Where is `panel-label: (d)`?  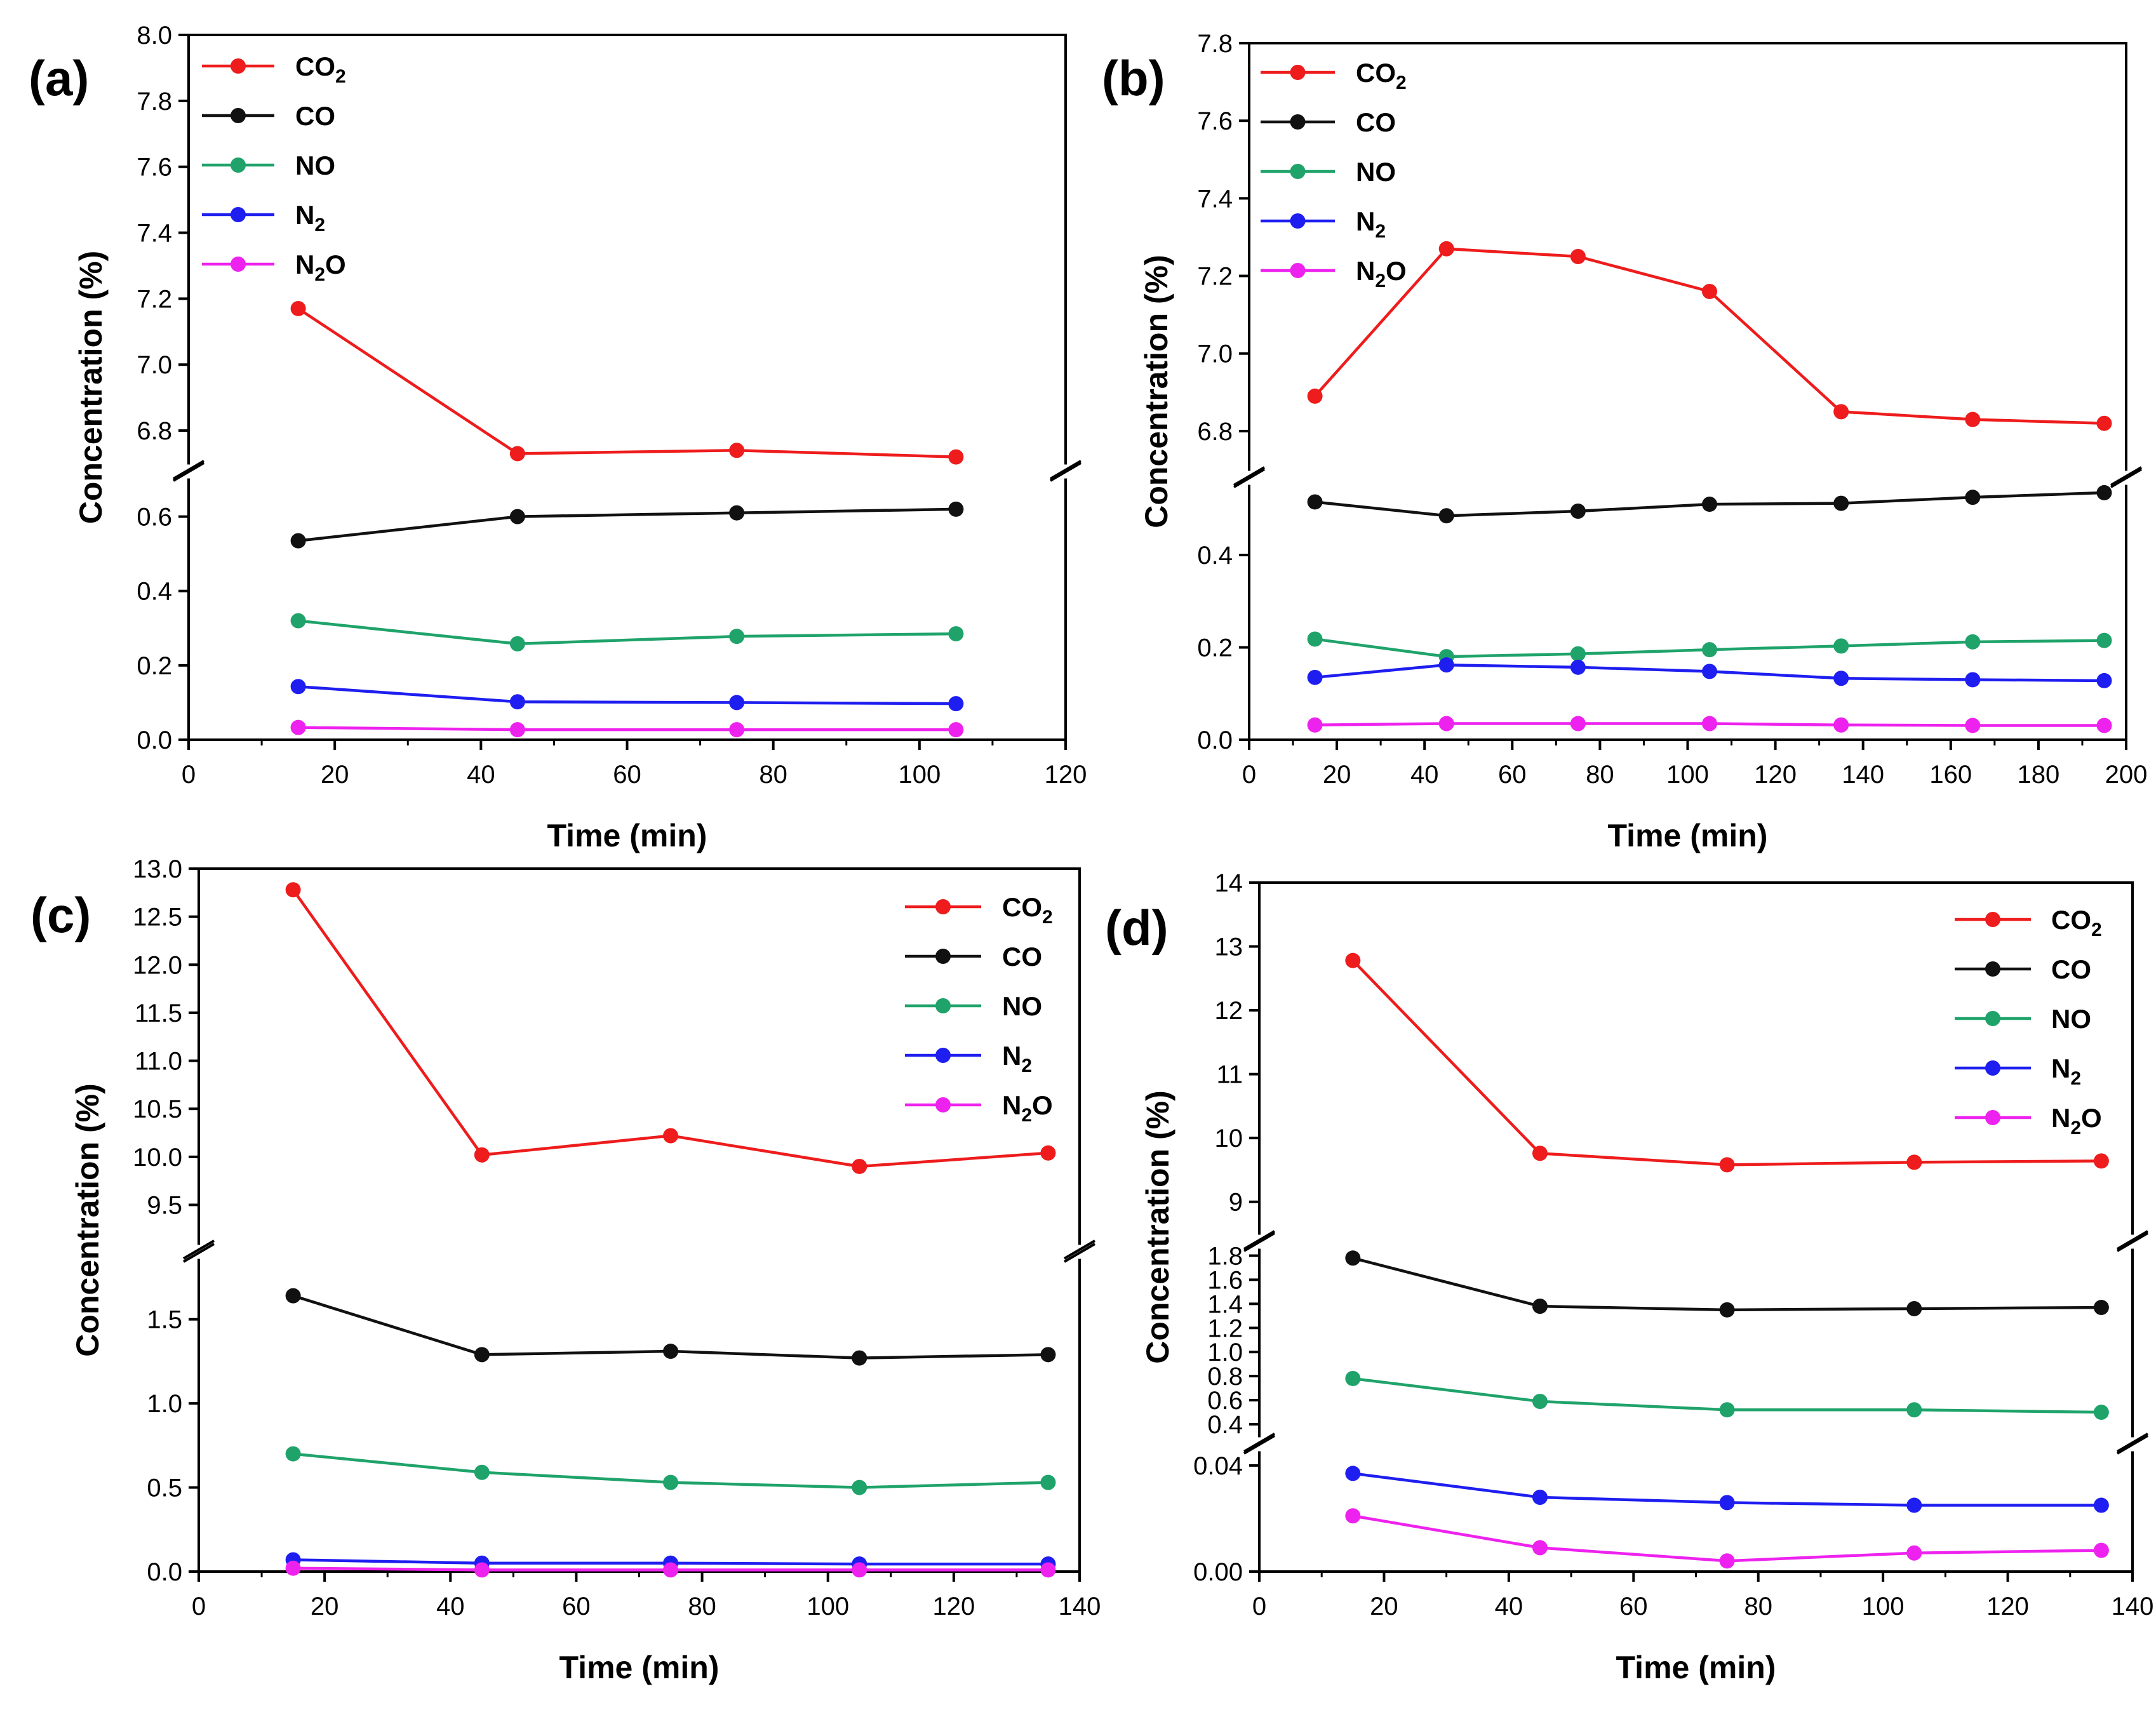 panel-label: (d) is located at coordinates (1136, 928).